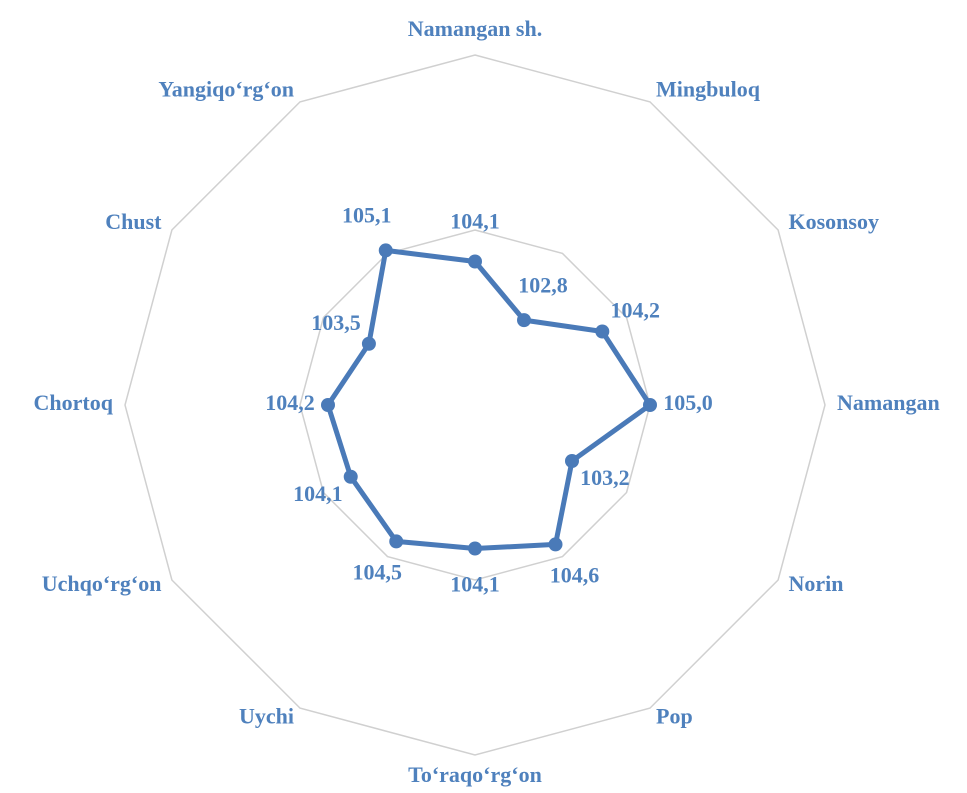  I want to click on category-label: Chust, so click(133, 221).